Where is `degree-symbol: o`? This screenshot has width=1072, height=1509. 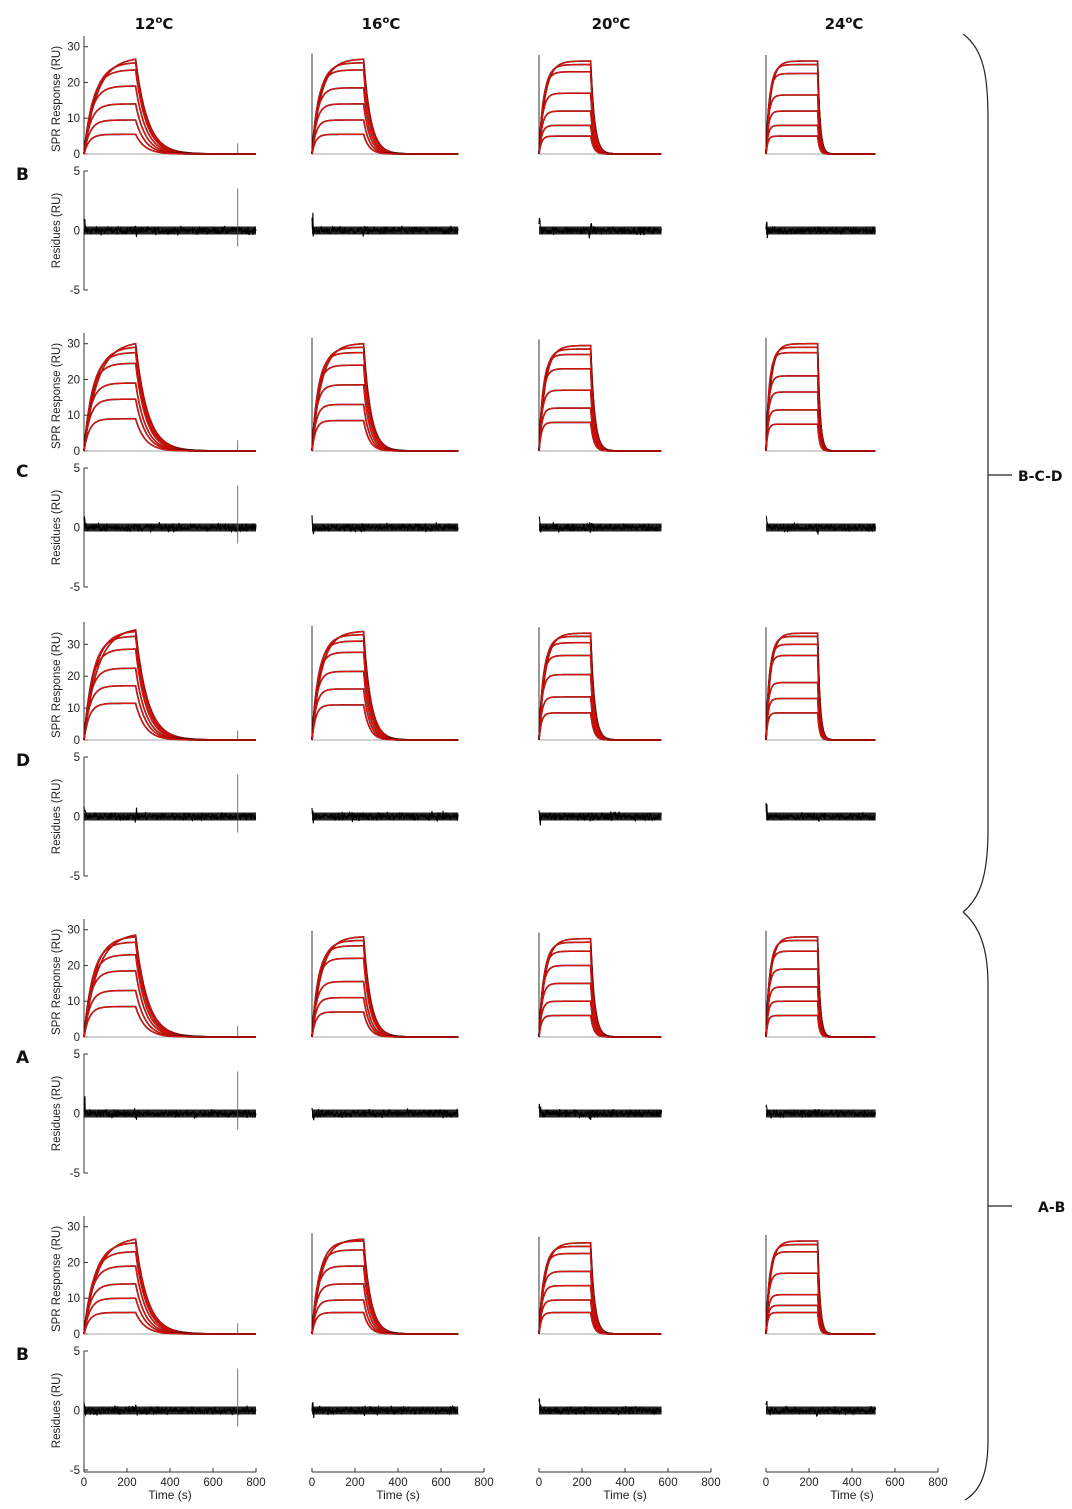 degree-symbol: o is located at coordinates (615, 20).